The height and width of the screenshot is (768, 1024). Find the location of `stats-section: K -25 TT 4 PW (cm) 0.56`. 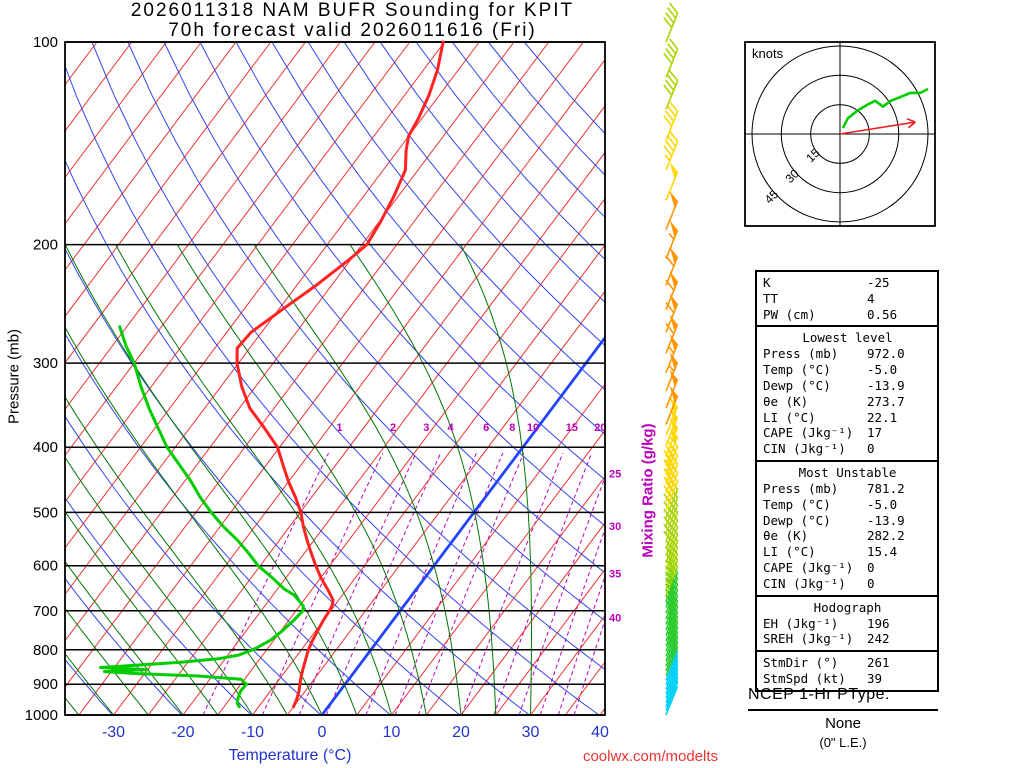

stats-section: K -25 TT 4 PW (cm) 0.56 is located at coordinates (847, 298).